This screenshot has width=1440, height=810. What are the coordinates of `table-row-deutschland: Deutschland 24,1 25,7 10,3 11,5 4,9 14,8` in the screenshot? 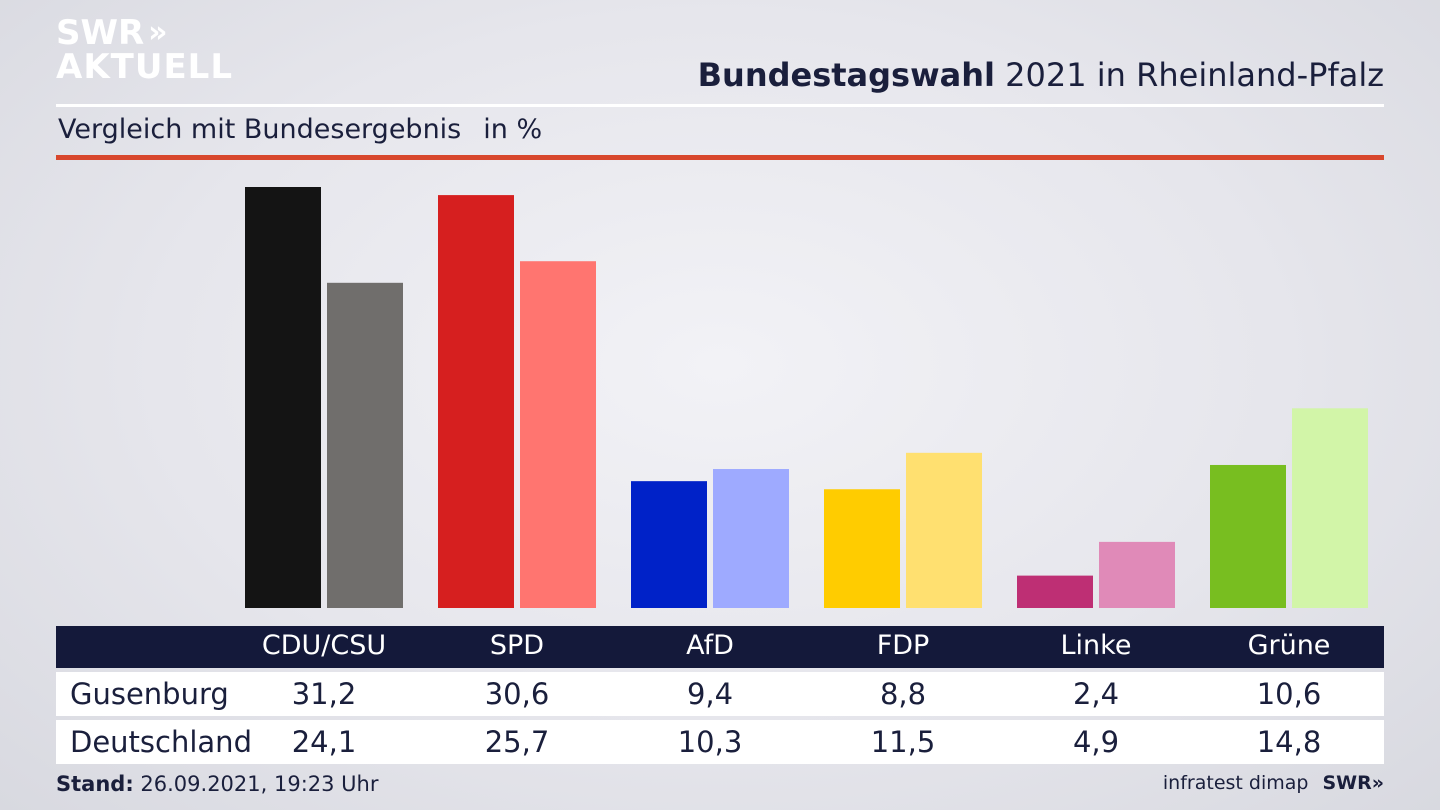 It's located at (720, 742).